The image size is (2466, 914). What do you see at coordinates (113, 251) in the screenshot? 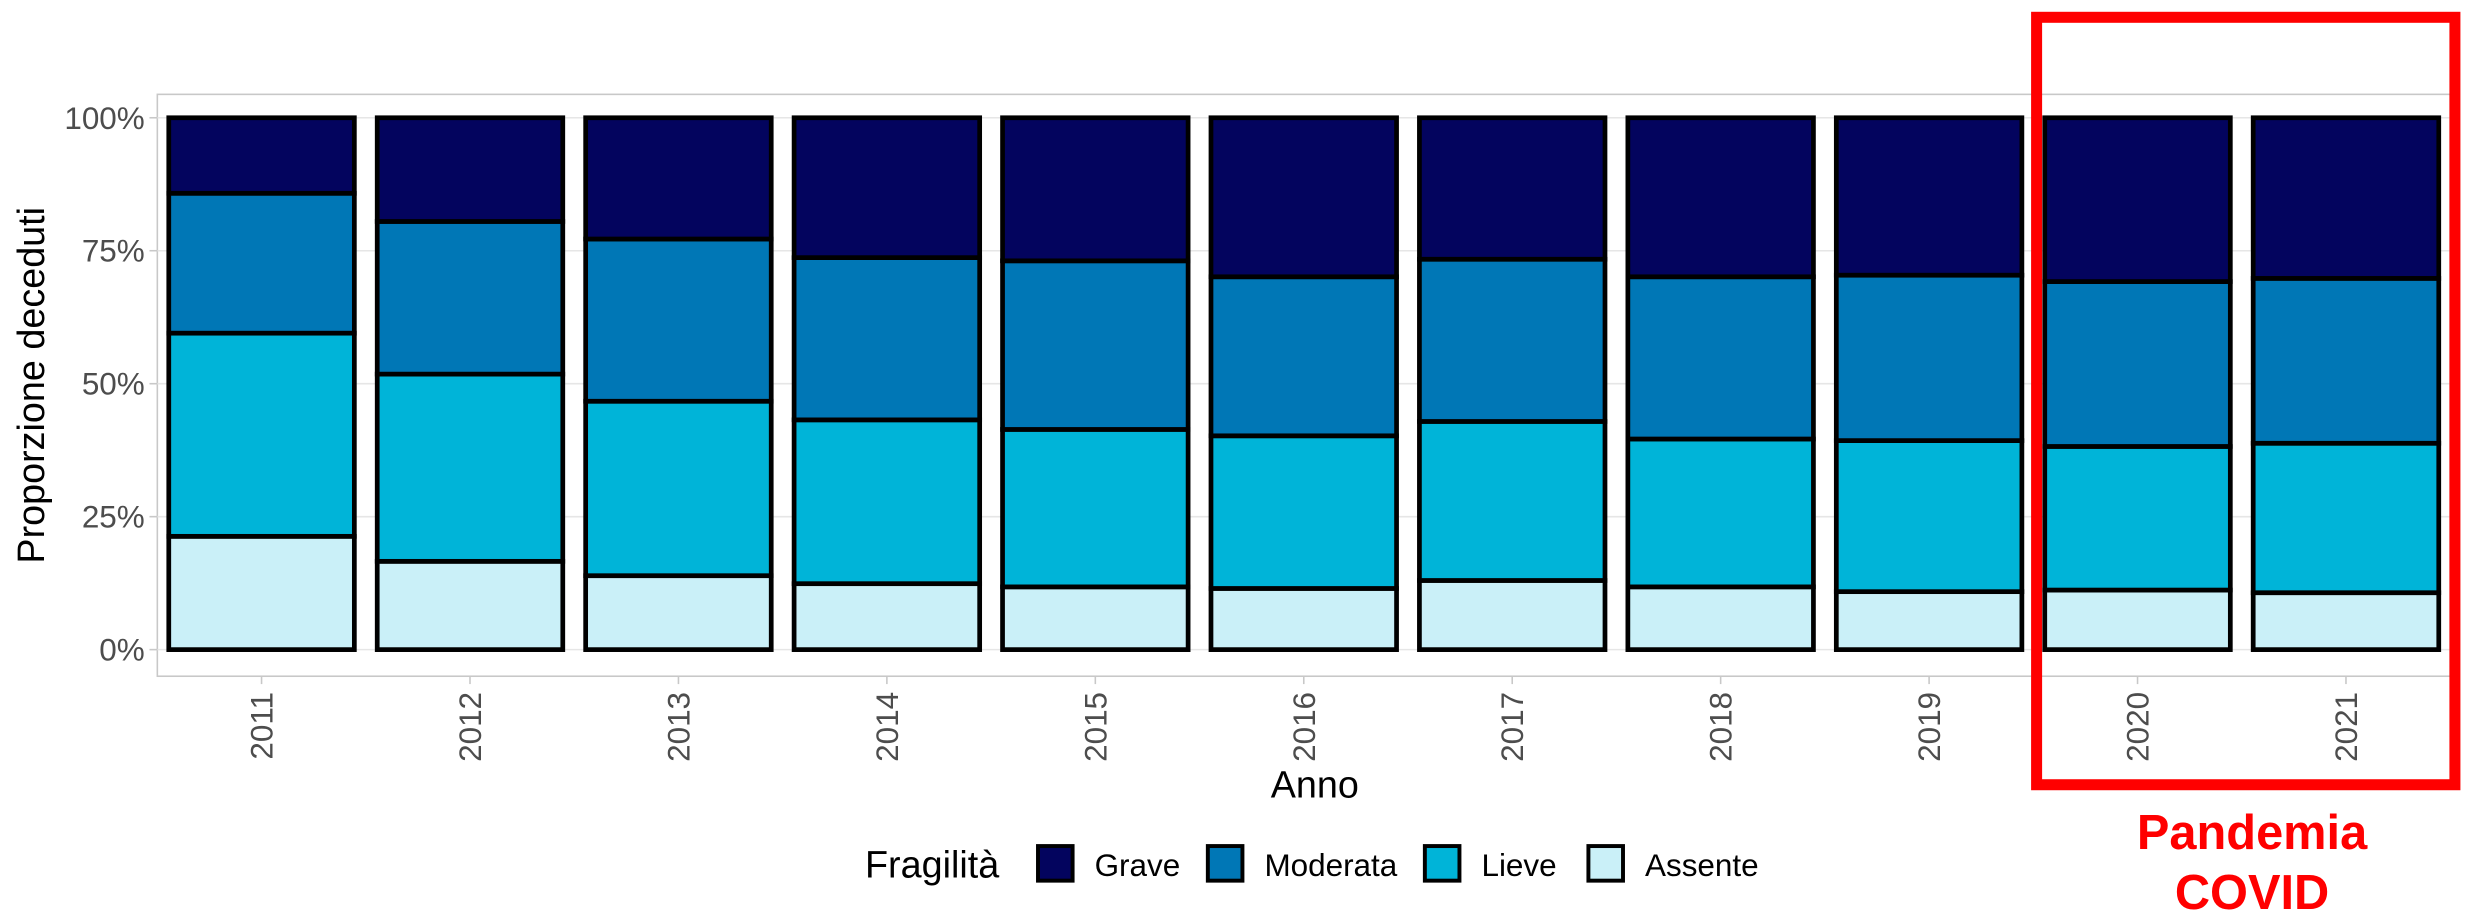
I see `y-tick-label: 75%` at bounding box center [113, 251].